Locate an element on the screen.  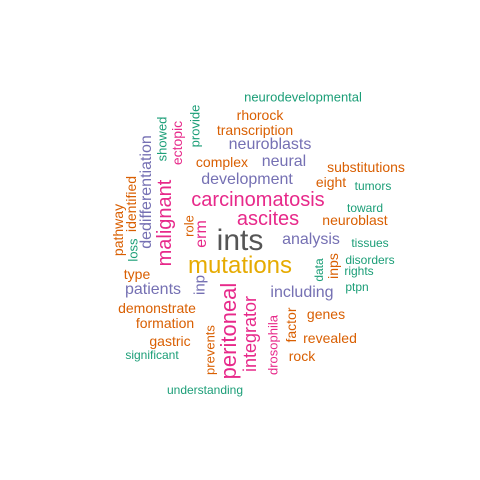
word-malignant: malignant is located at coordinates (165, 223).